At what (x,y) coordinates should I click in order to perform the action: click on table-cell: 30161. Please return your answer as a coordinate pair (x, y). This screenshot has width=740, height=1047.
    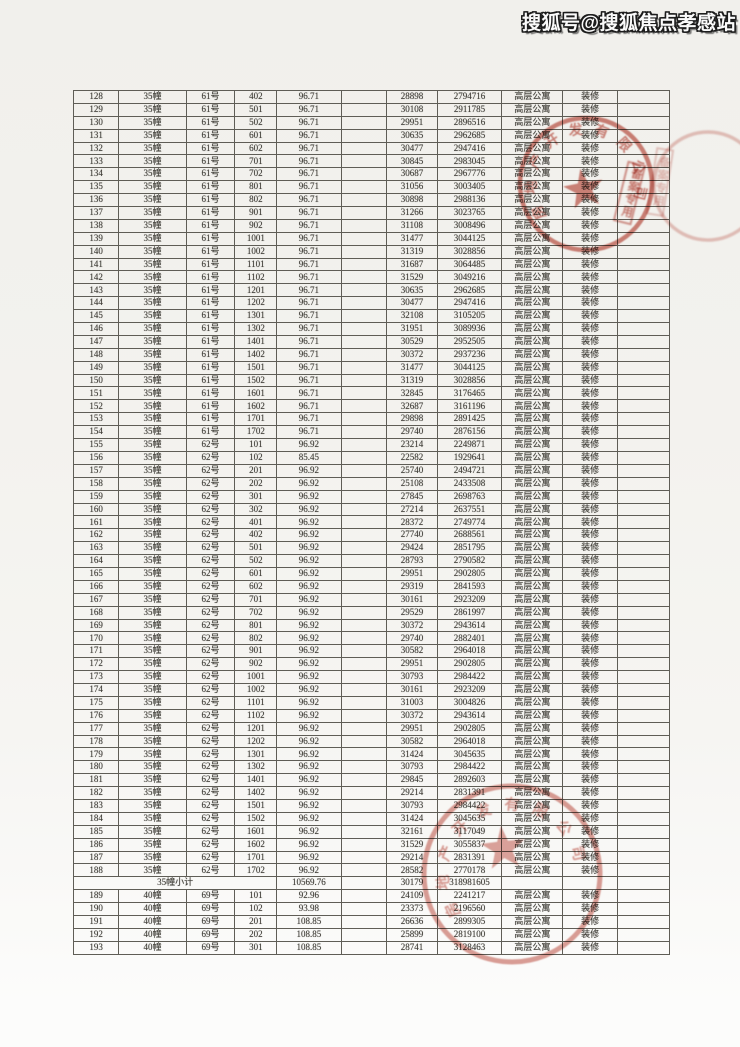
    Looking at the image, I should click on (412, 689).